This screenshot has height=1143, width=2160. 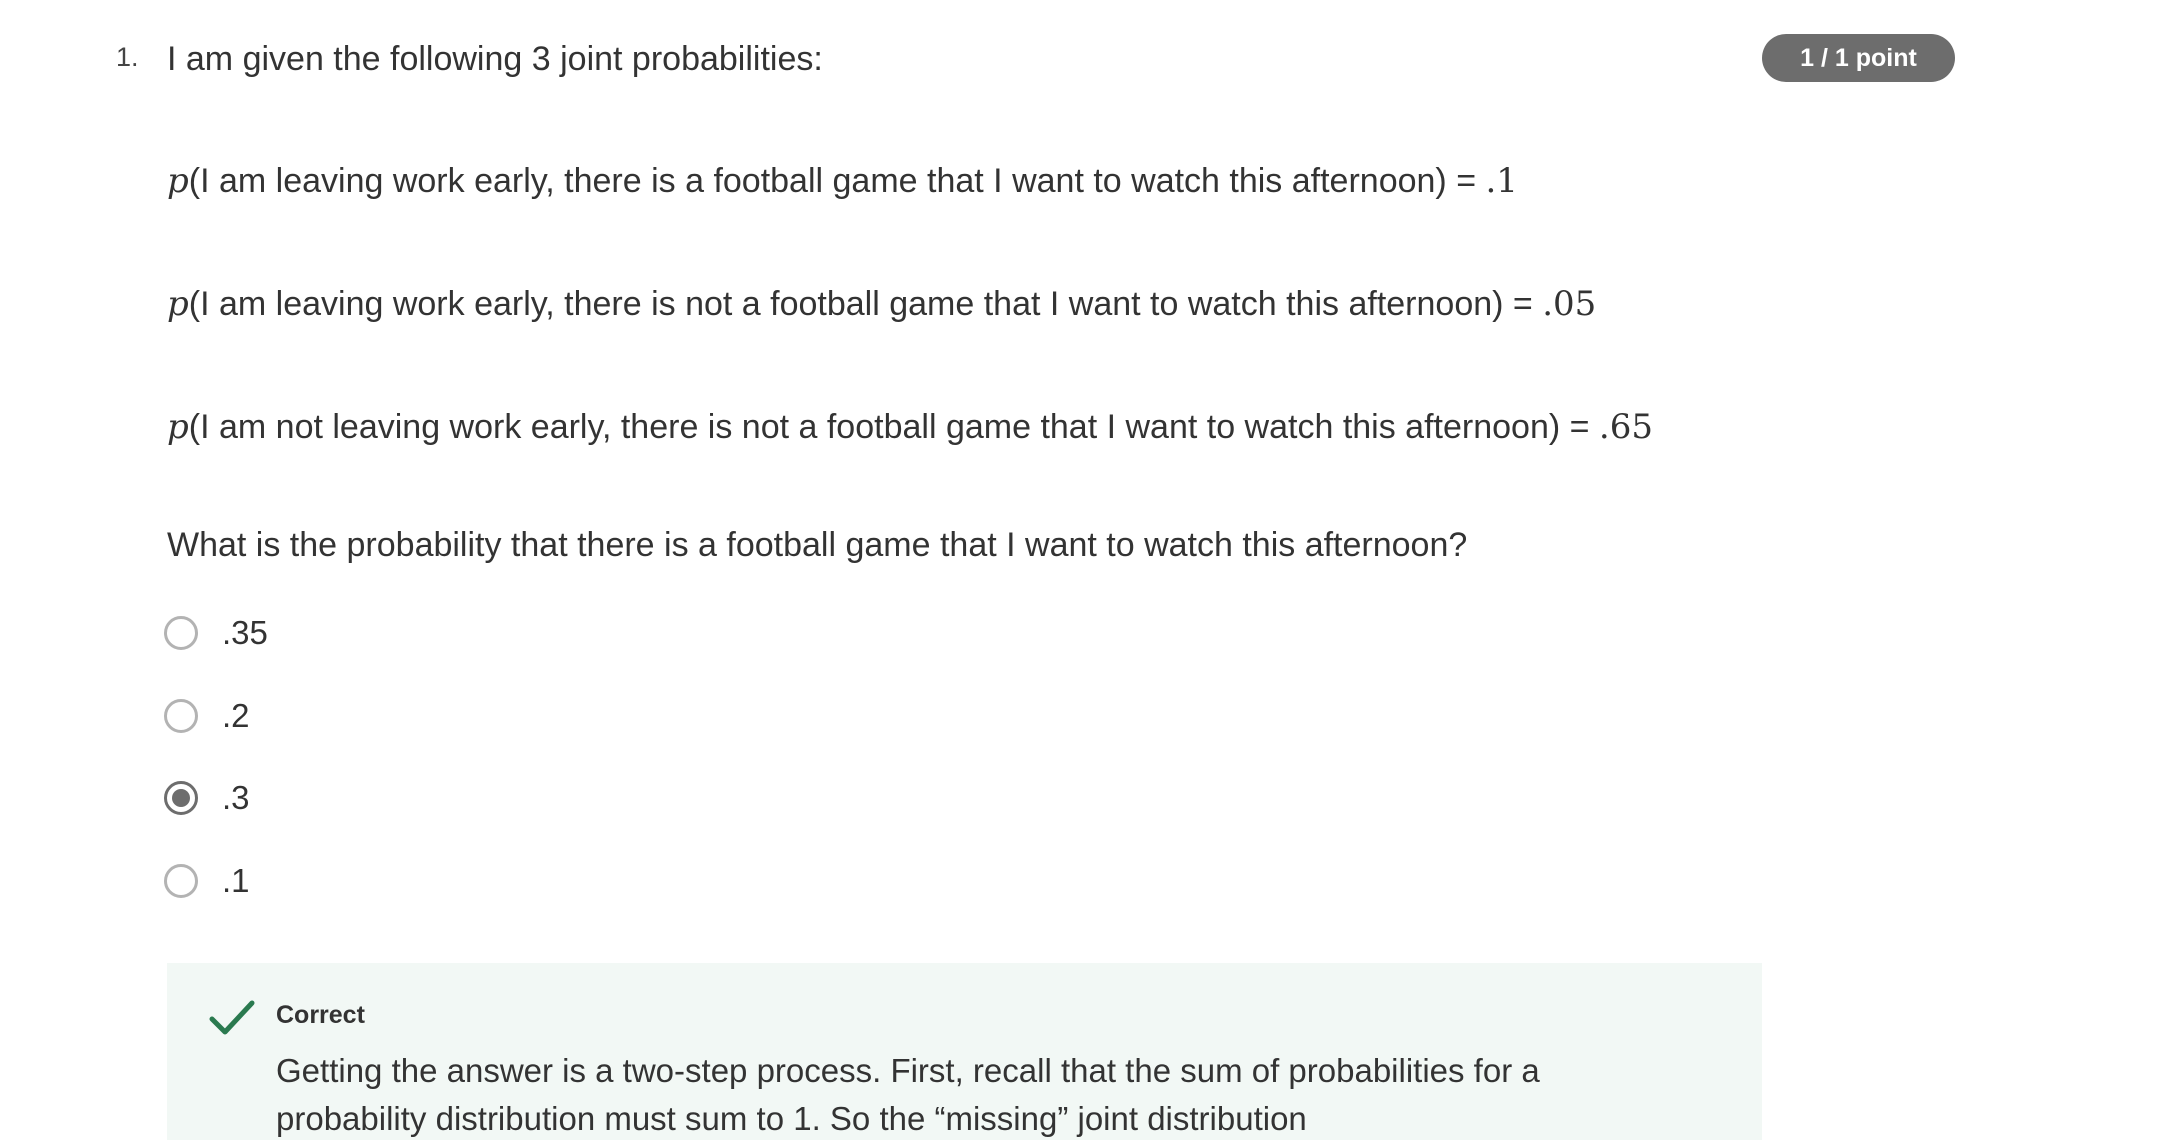 I want to click on probability-value: .1, so click(x=1501, y=181).